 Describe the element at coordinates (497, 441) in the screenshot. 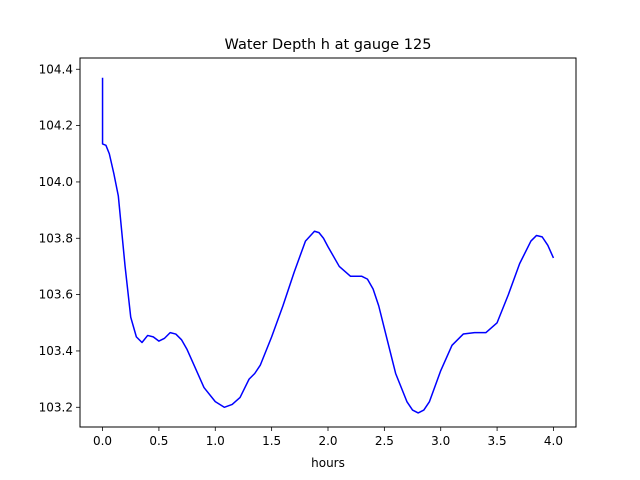

I see `x-tick-label: 3.5` at that location.